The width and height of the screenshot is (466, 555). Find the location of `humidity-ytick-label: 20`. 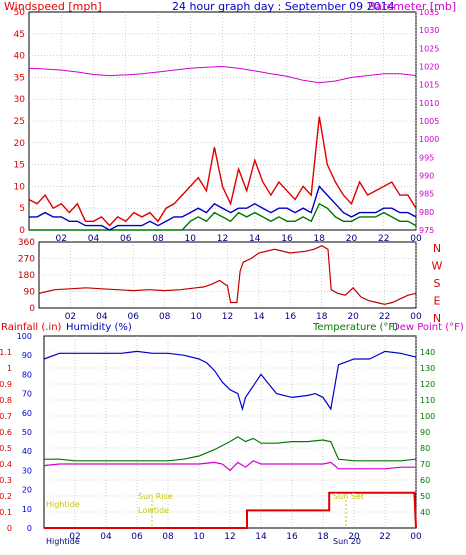

humidity-ytick-label: 20 is located at coordinates (27, 490).